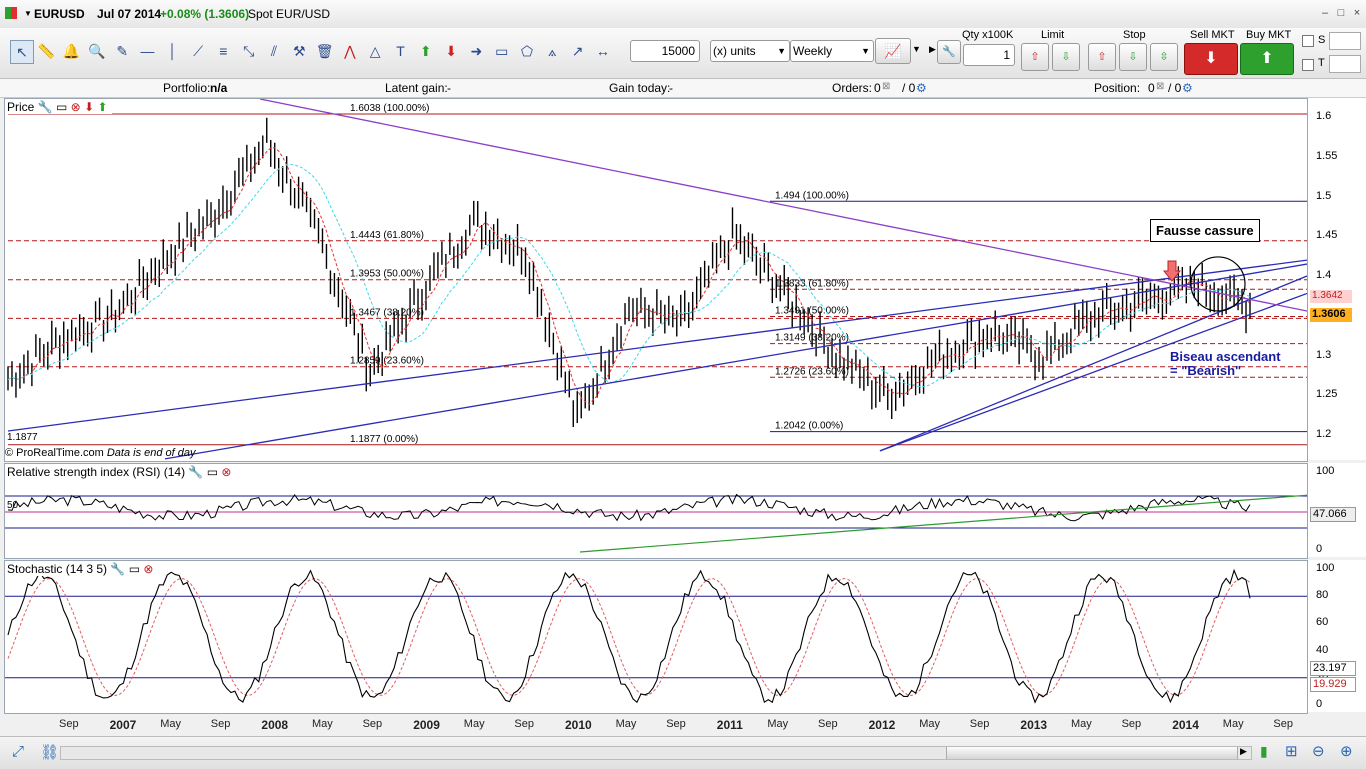 The image size is (1366, 769). I want to click on link-icon: ⛓, so click(50, 752).